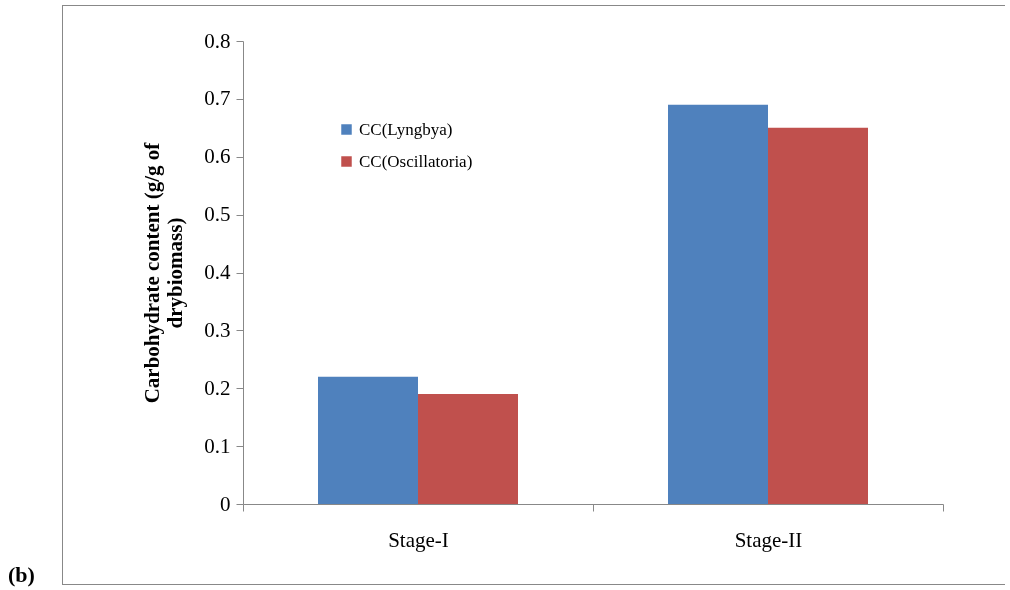 The image size is (1010, 590). What do you see at coordinates (217, 40) in the screenshot?
I see `y-tick-label: 0.8` at bounding box center [217, 40].